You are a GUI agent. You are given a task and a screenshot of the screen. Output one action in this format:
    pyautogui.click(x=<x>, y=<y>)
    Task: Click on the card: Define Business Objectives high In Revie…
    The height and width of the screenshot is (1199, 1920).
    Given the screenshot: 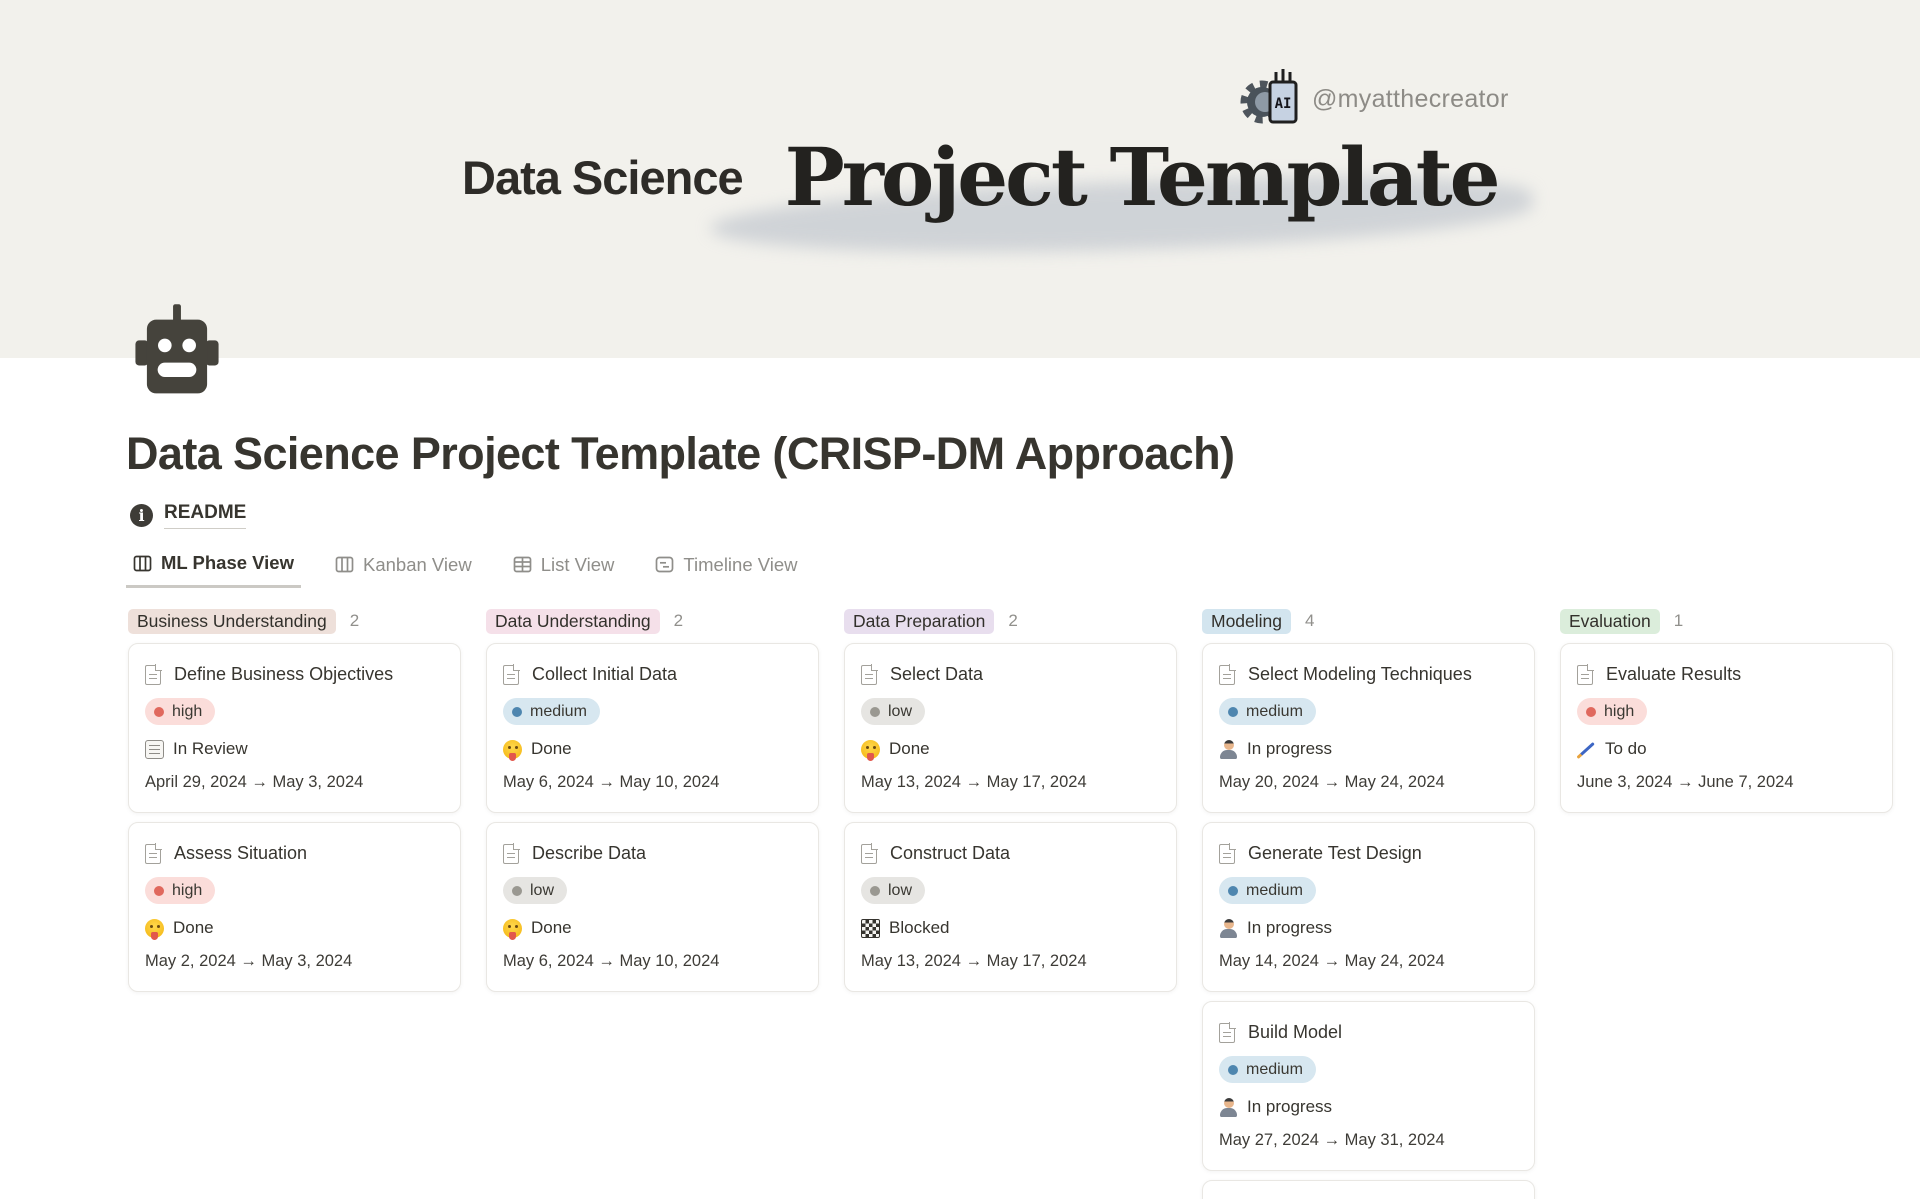 What is the action you would take?
    pyautogui.click(x=294, y=728)
    